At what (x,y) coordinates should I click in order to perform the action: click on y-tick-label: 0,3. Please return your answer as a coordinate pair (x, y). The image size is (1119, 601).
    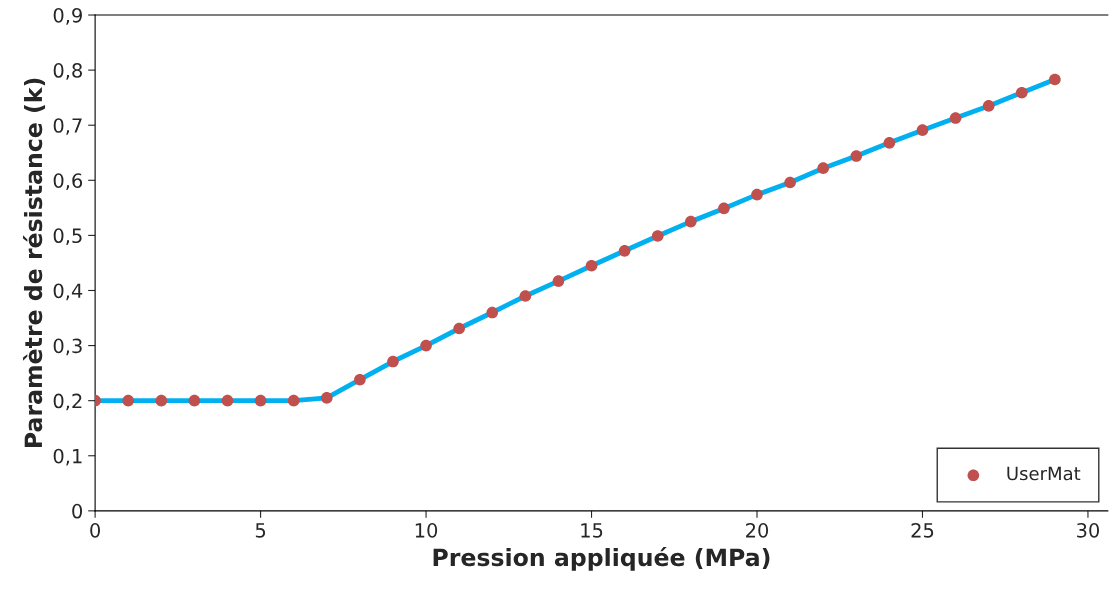
    Looking at the image, I should click on (67, 347).